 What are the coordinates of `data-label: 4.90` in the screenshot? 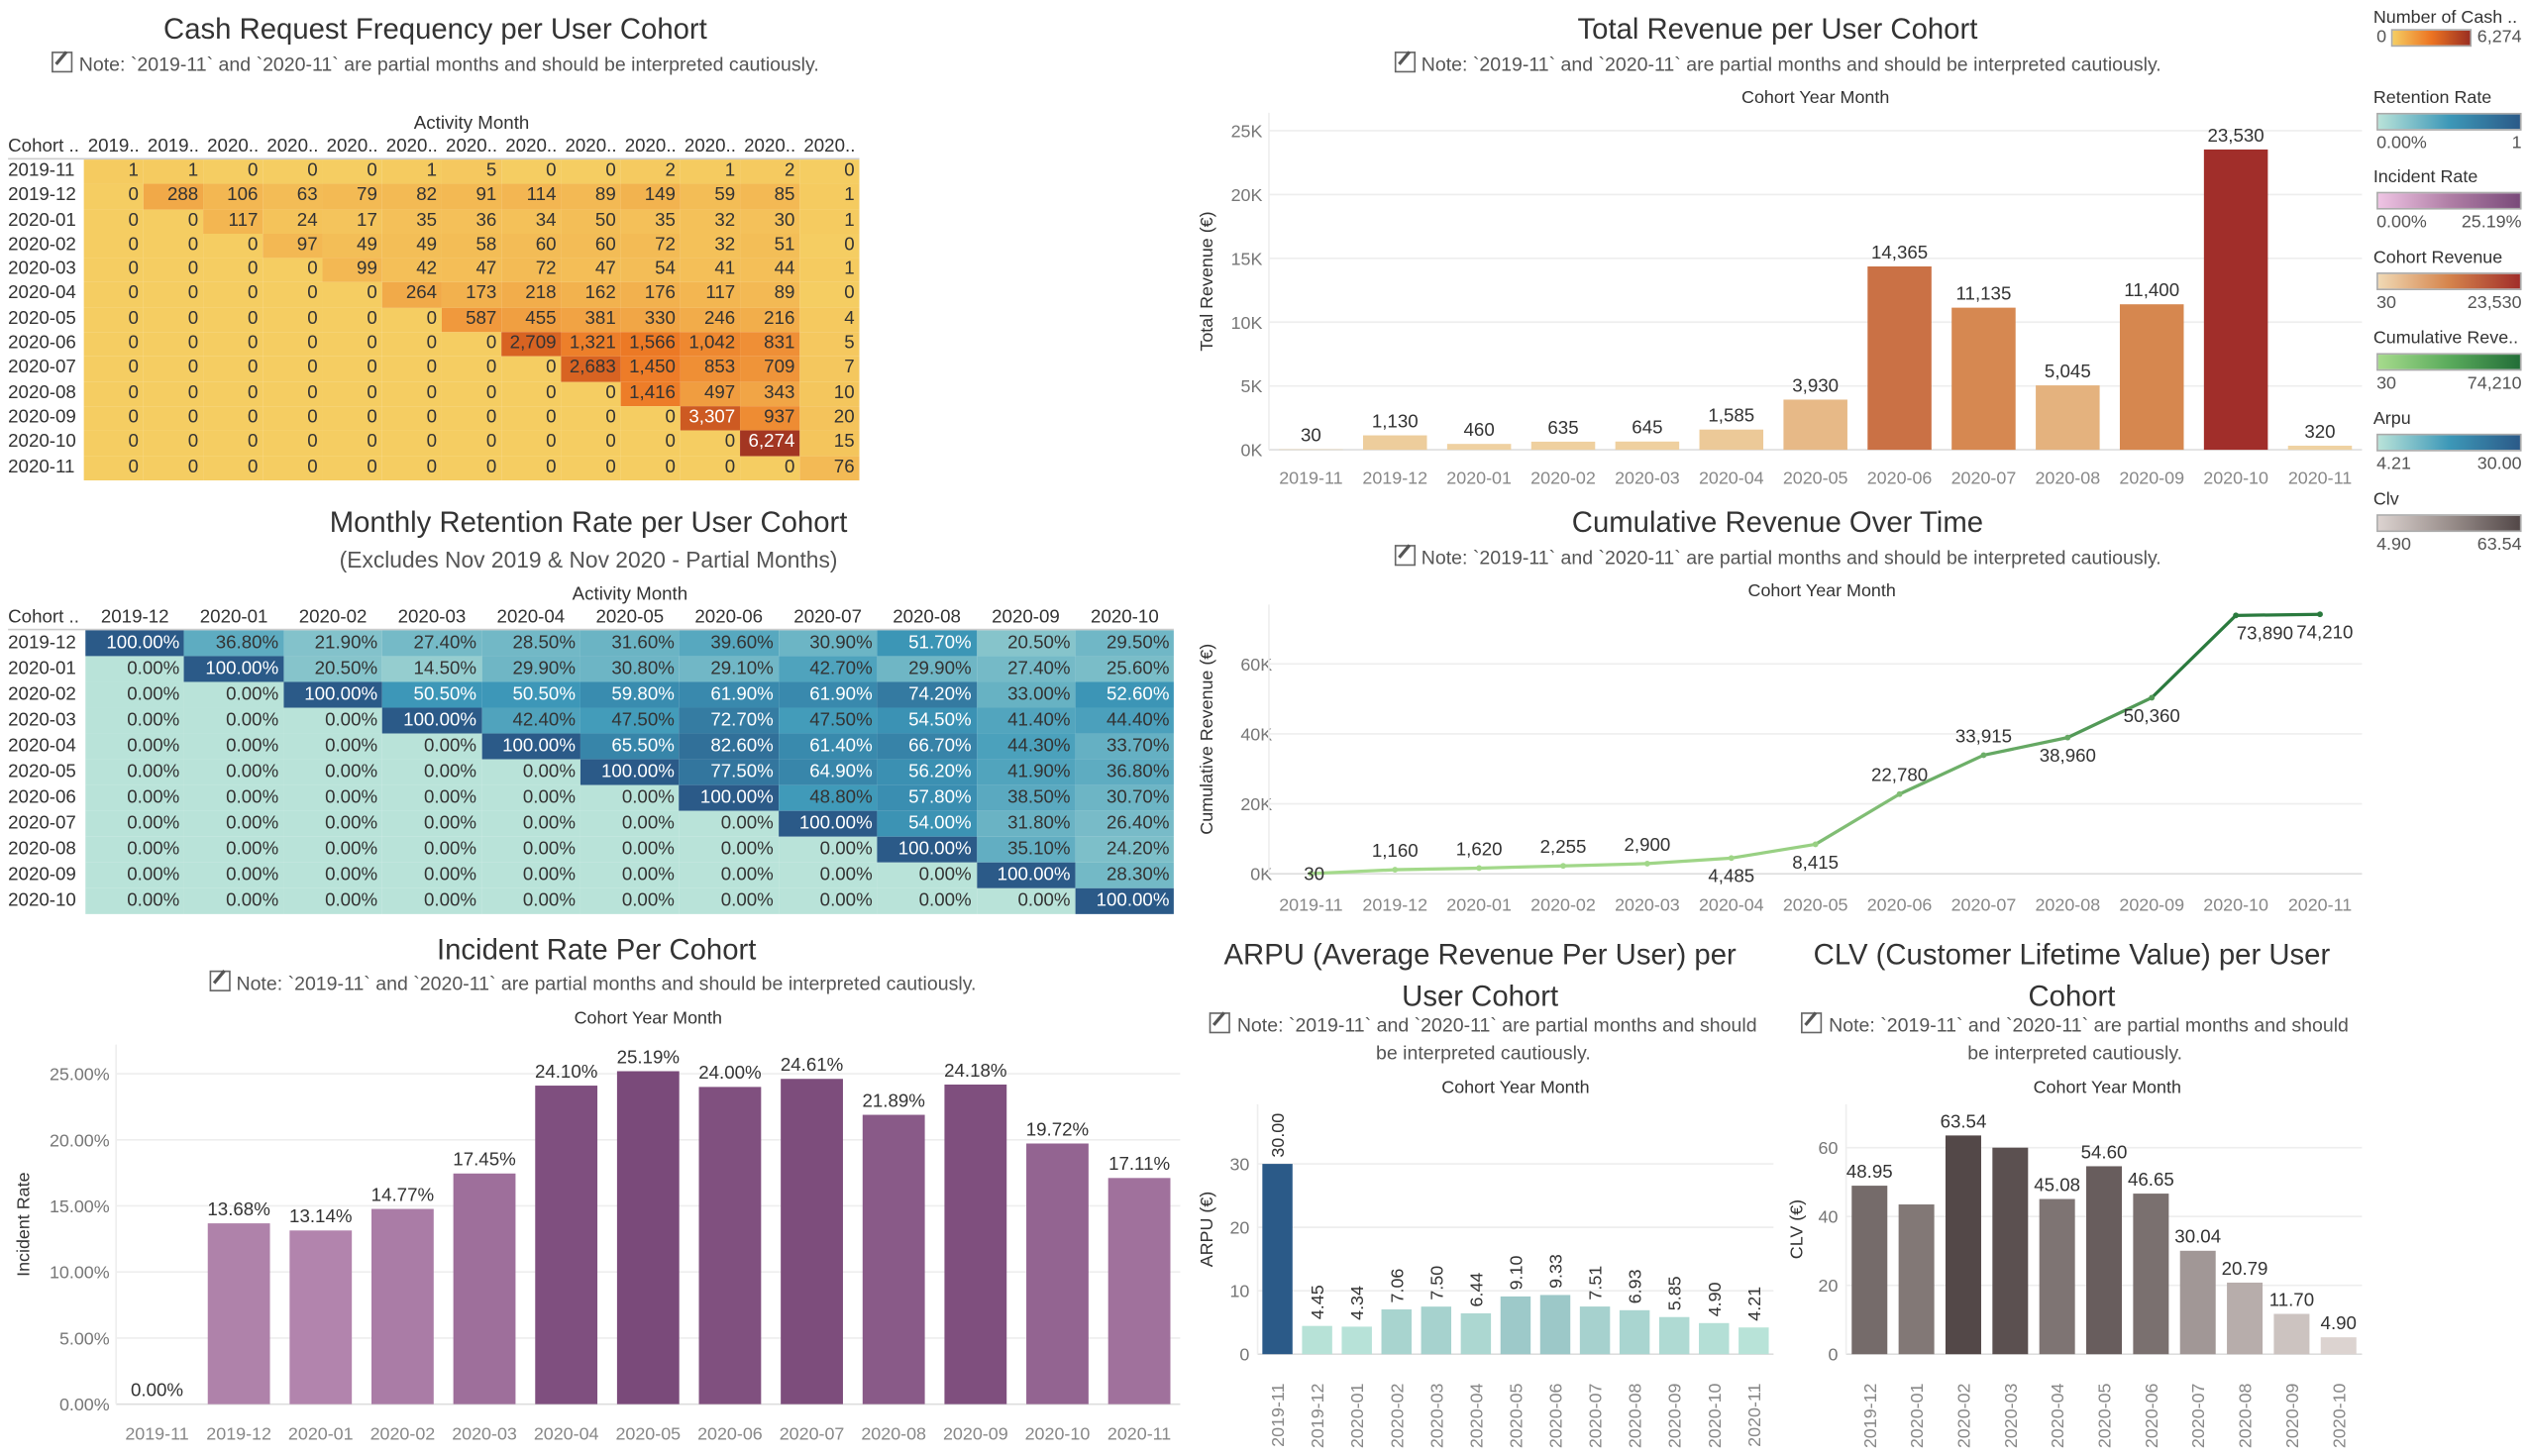 It's located at (1715, 1299).